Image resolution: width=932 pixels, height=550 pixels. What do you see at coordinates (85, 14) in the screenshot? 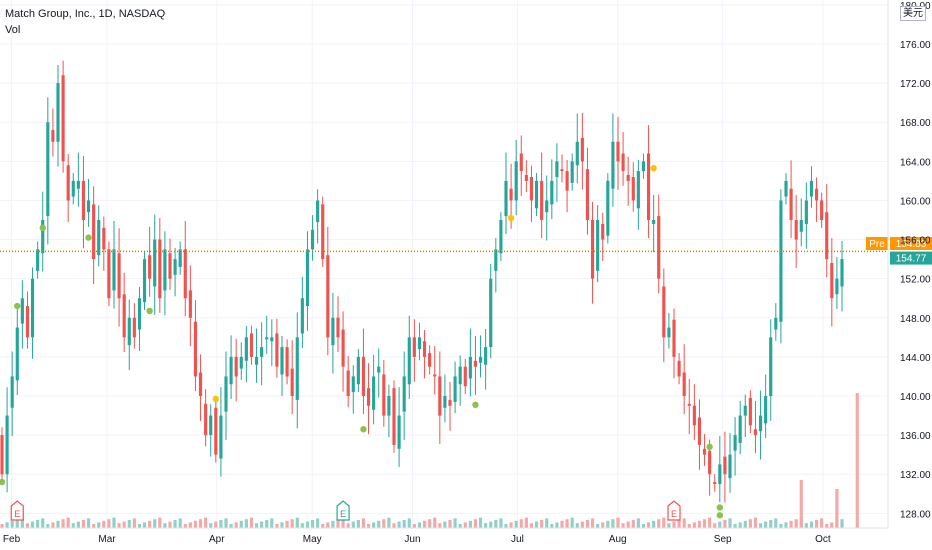
I see `symbol-title: Match Group, Inc., 1D, NASDAQ` at bounding box center [85, 14].